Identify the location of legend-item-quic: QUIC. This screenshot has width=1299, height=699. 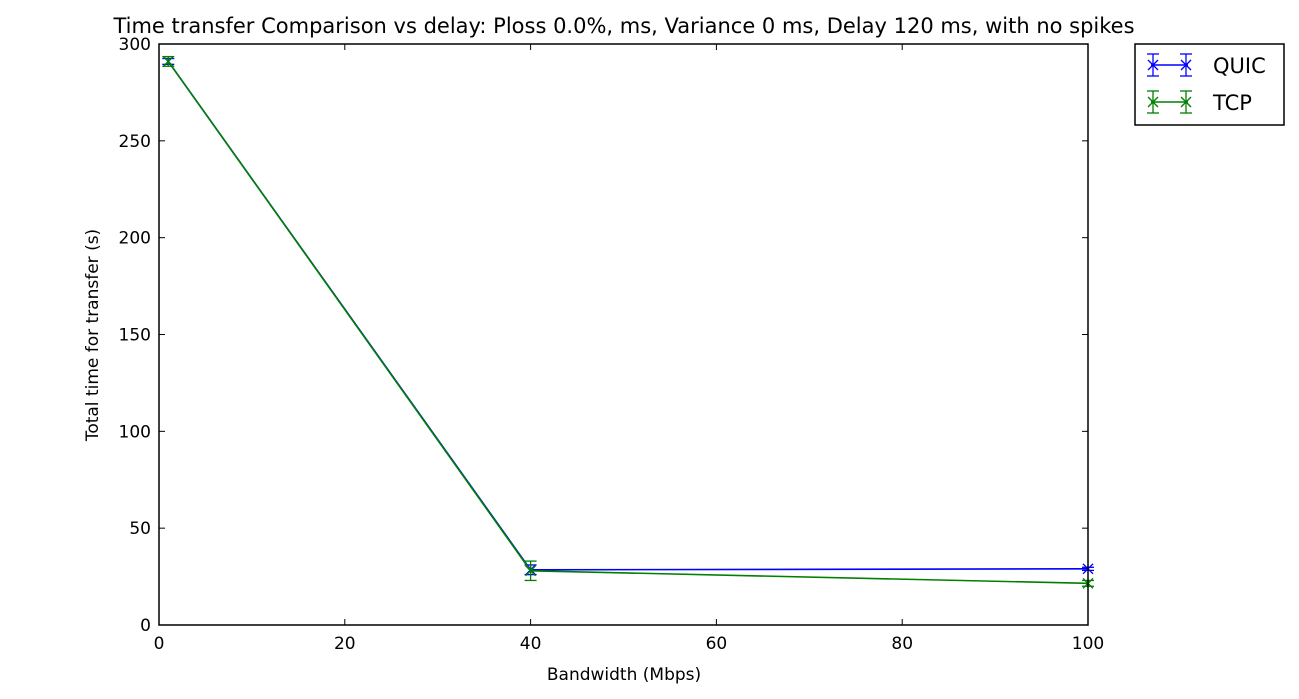
(1206, 65).